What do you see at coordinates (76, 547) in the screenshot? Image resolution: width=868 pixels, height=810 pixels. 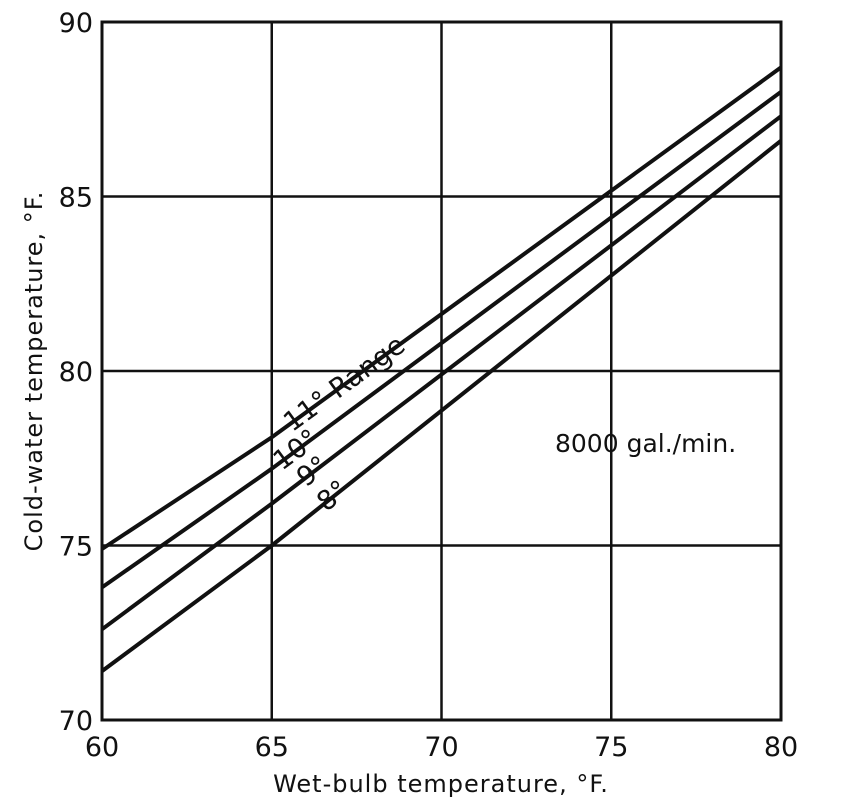 I see `y-tick-label: 75` at bounding box center [76, 547].